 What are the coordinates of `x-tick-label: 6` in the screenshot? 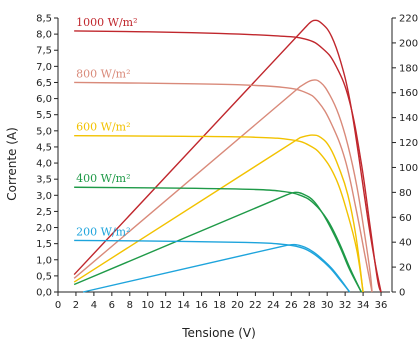 It's located at (112, 305).